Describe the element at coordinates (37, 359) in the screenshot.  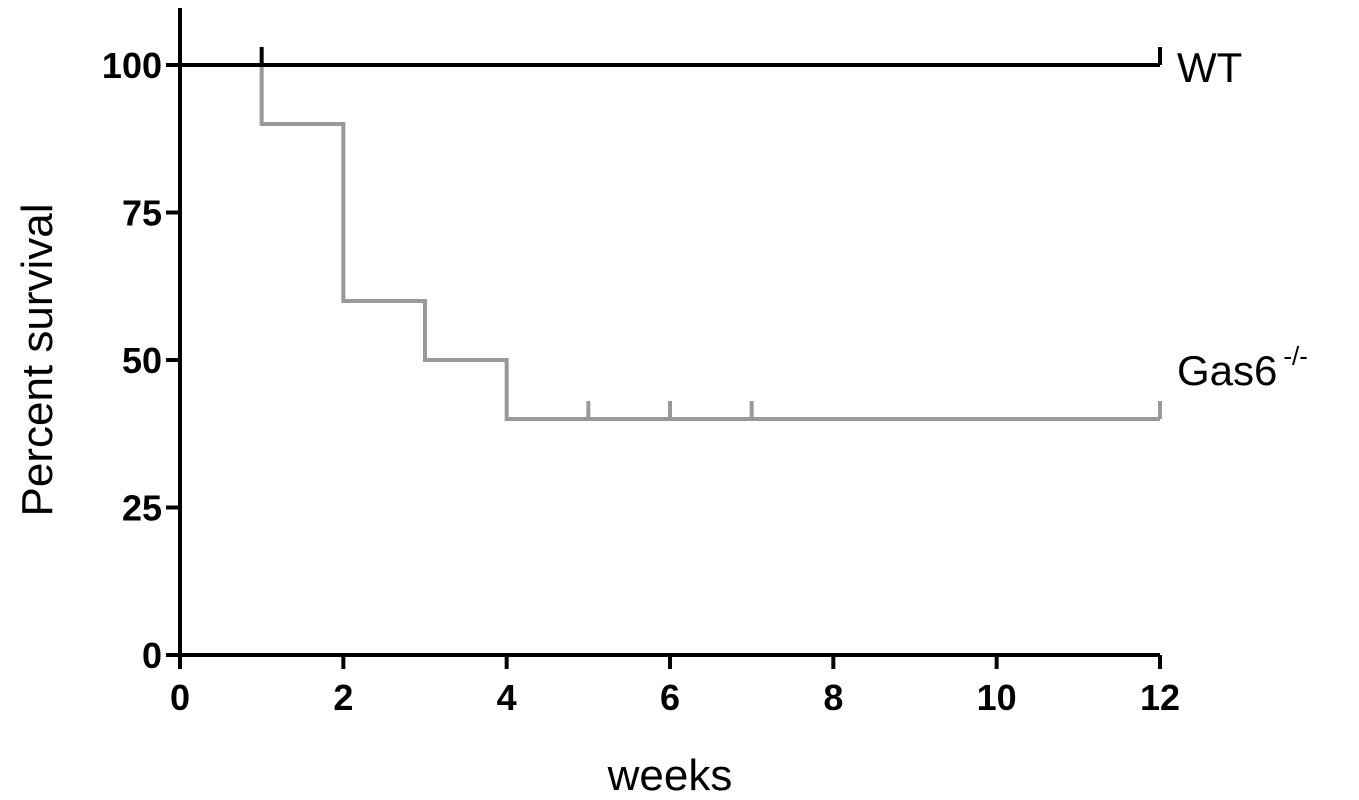
I see `y-axis-title: Percent survival` at that location.